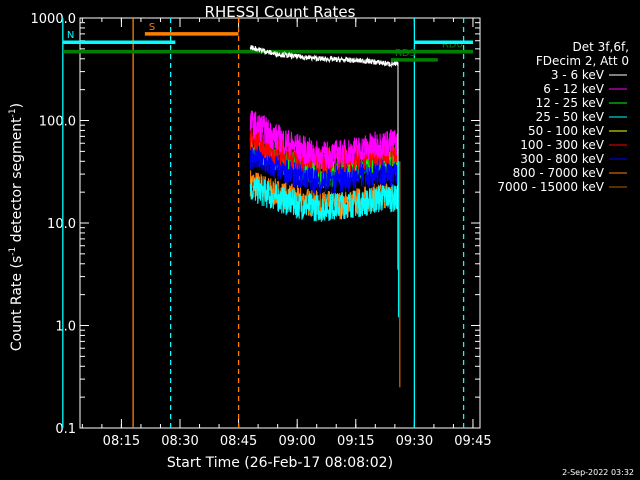 The image size is (640, 480). Describe the element at coordinates (280, 12) in the screenshot. I see `chart-title: RHESSI Count Rates` at that location.